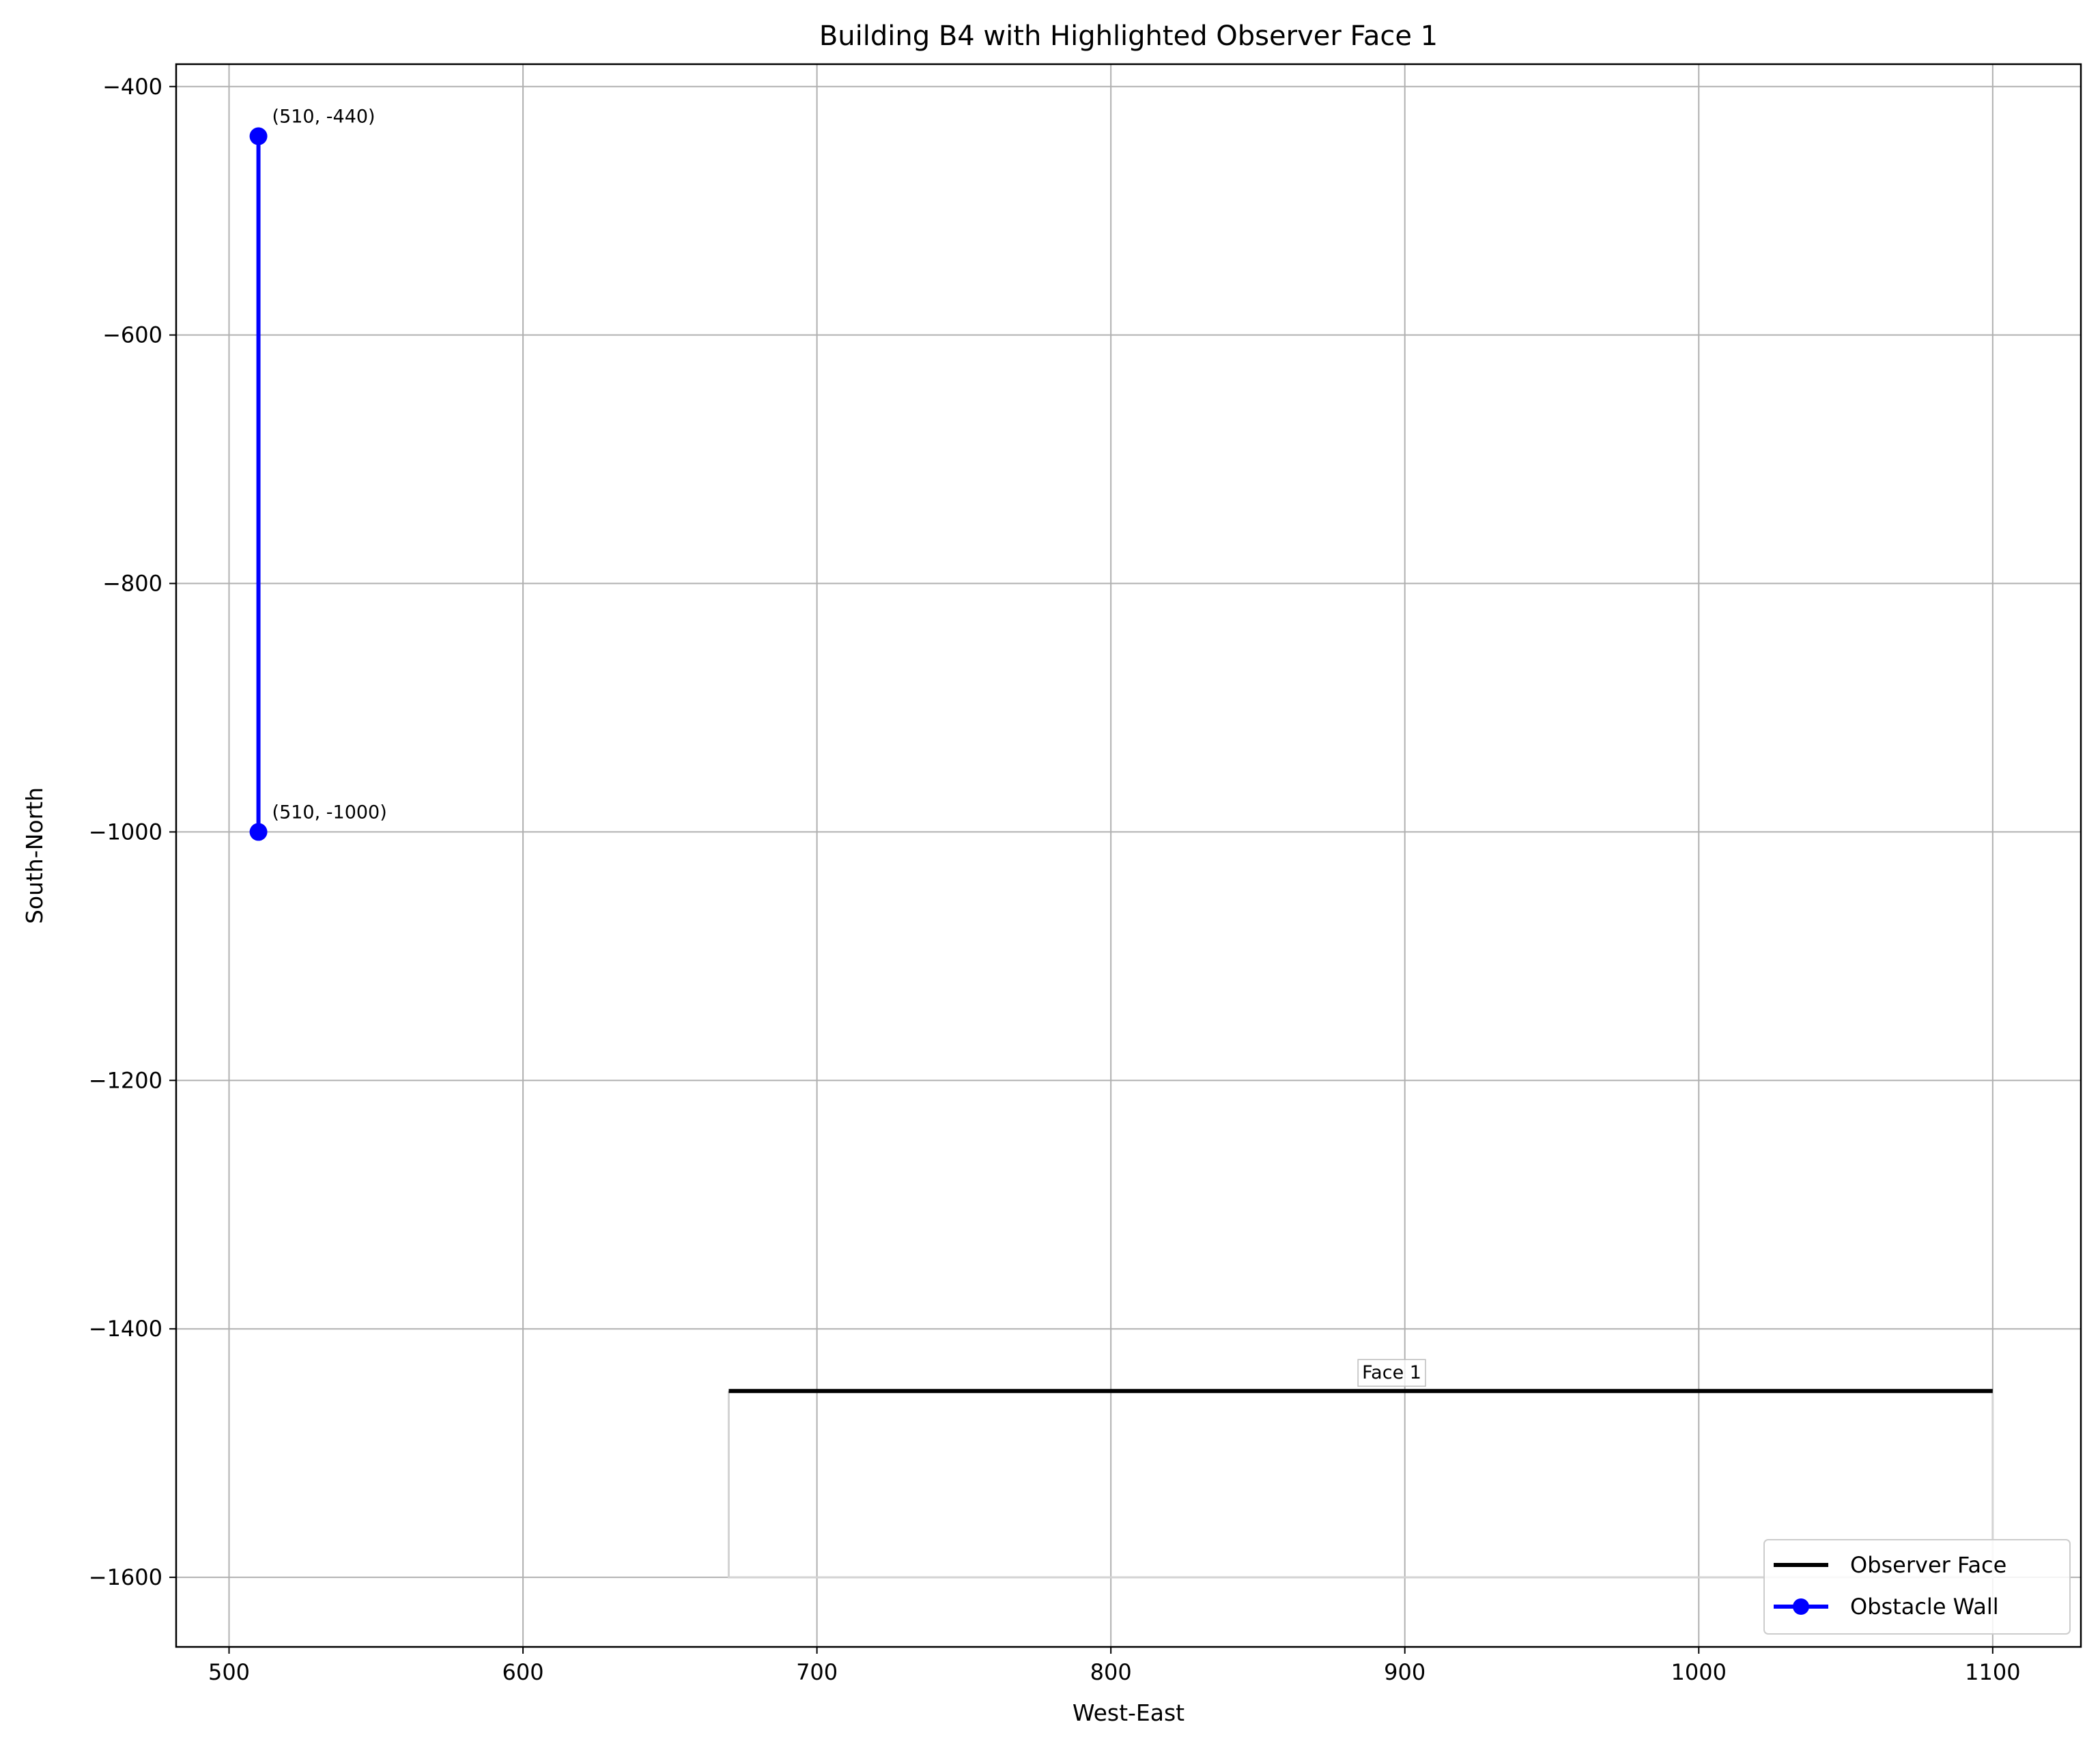 This screenshot has width=2100, height=1750. I want to click on x-tick-label: 500, so click(229, 1672).